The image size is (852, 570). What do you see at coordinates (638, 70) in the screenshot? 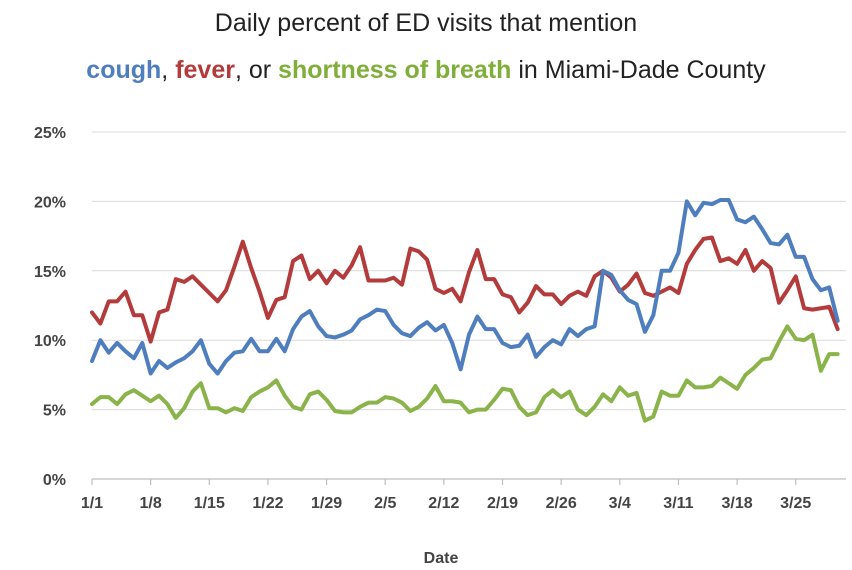
I see `title-suffix: in Miami-Dade County` at bounding box center [638, 70].